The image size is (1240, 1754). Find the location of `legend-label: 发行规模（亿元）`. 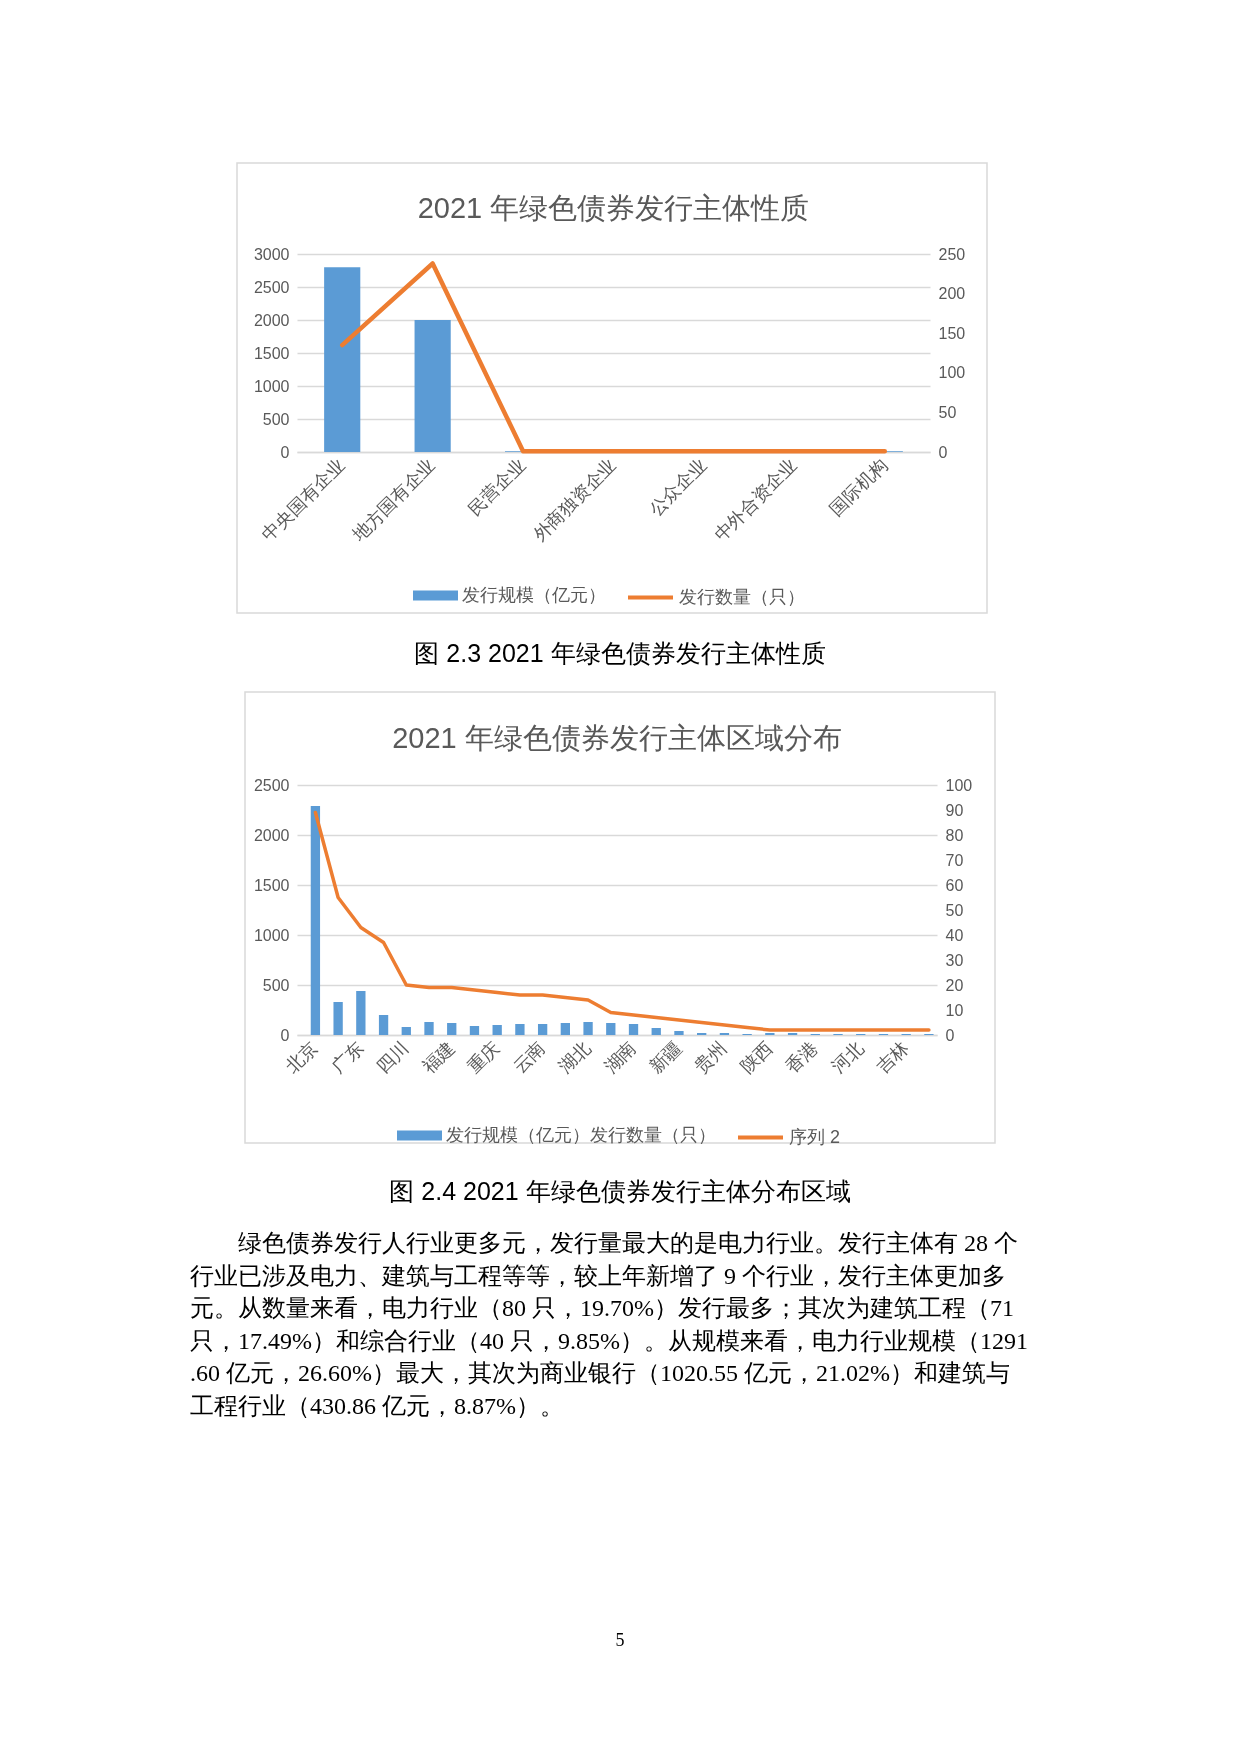

legend-label: 发行规模（亿元） is located at coordinates (534, 594).